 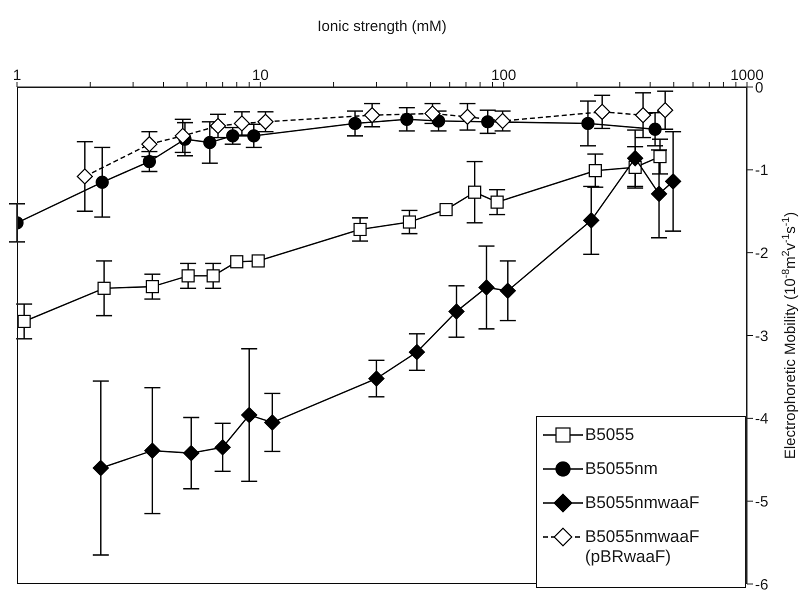 I want to click on y-tick-label: -5, so click(x=761, y=501).